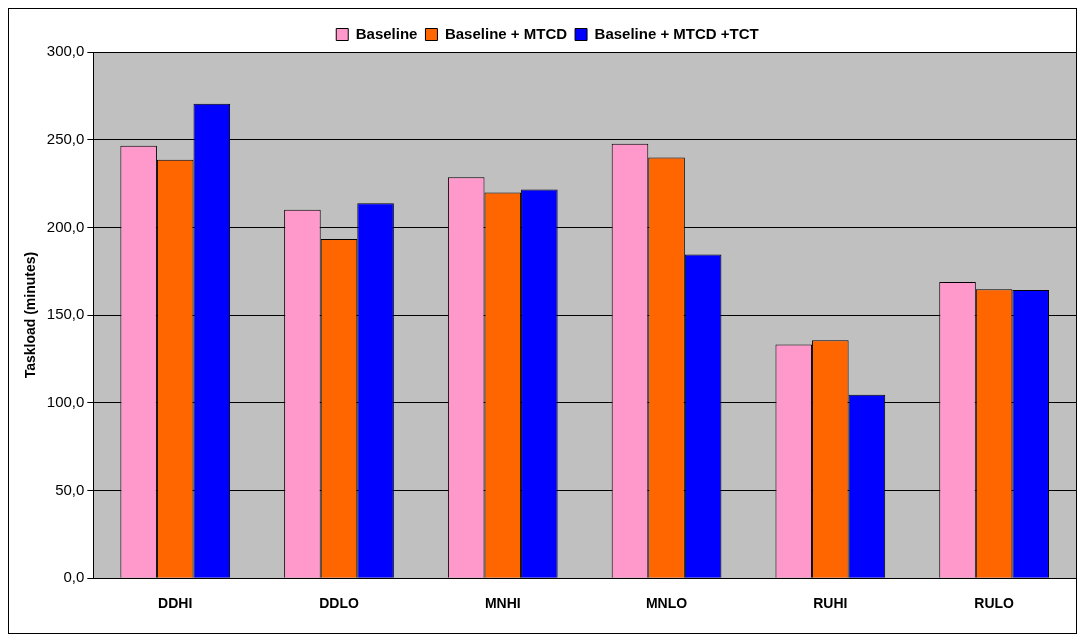  I want to click on x-tick-label: RULO, so click(994, 603).